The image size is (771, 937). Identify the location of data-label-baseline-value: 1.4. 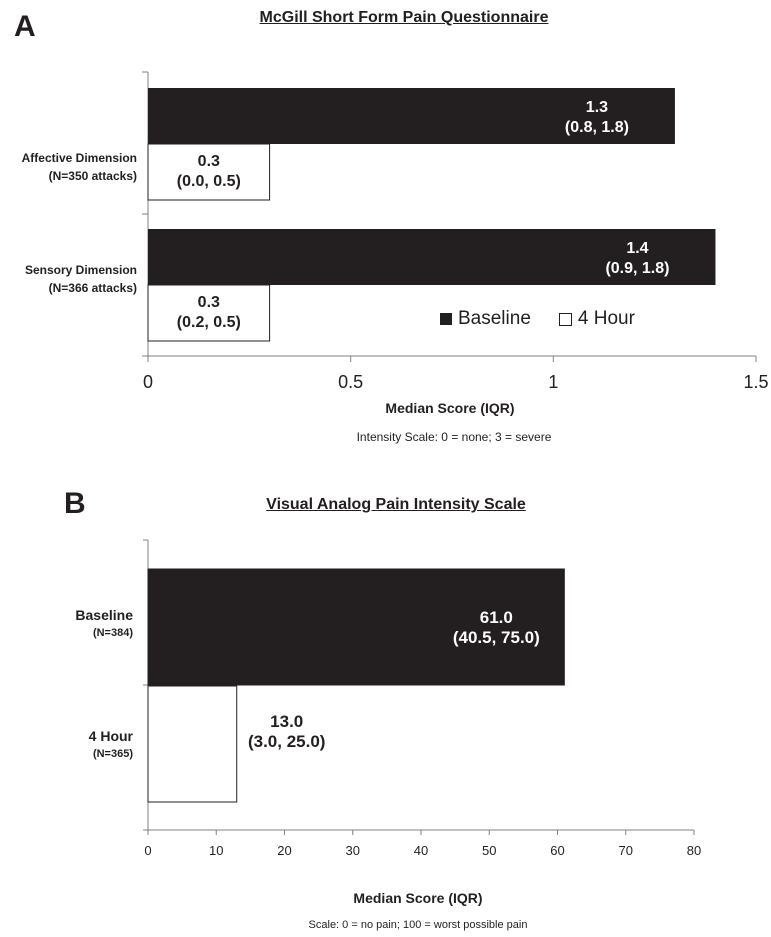
(637, 248).